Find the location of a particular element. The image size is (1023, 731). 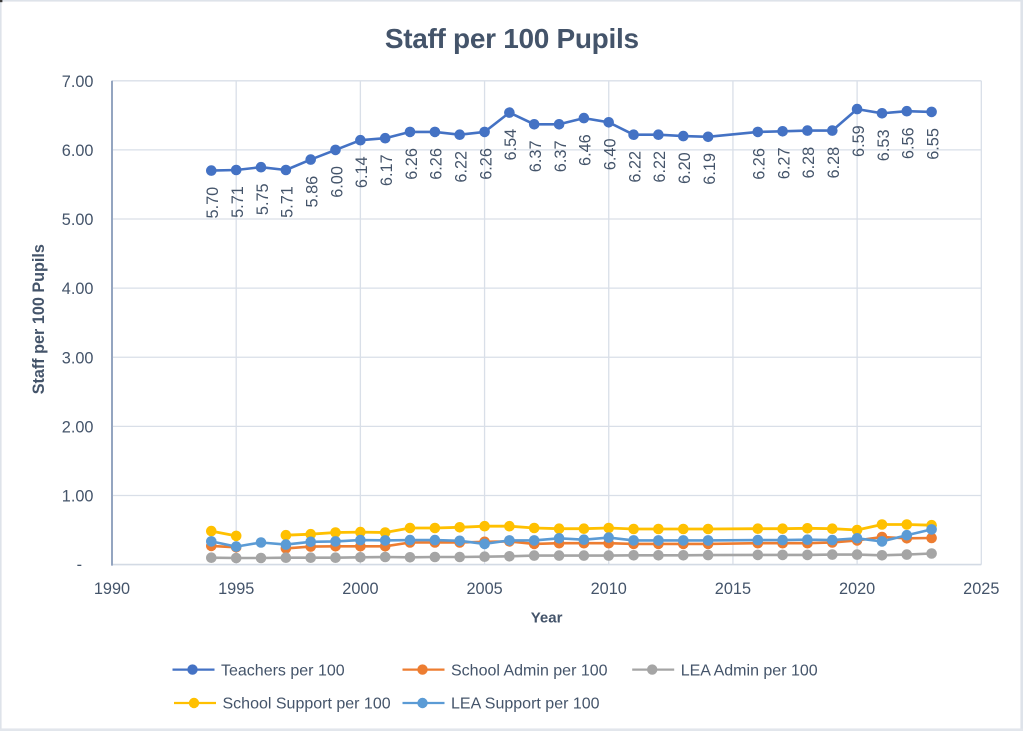

svg-text: 6.53 is located at coordinates (884, 145).